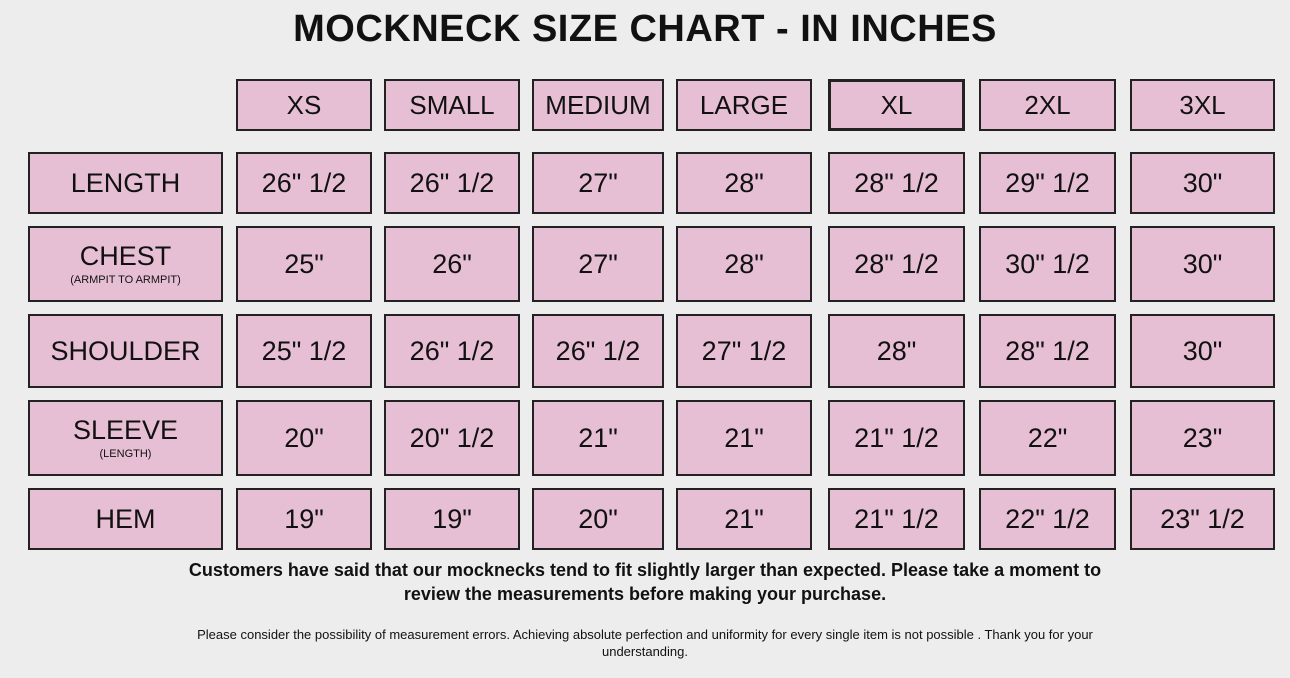 The height and width of the screenshot is (678, 1290). Describe the element at coordinates (452, 264) in the screenshot. I see `measurement-cell: 26"` at that location.